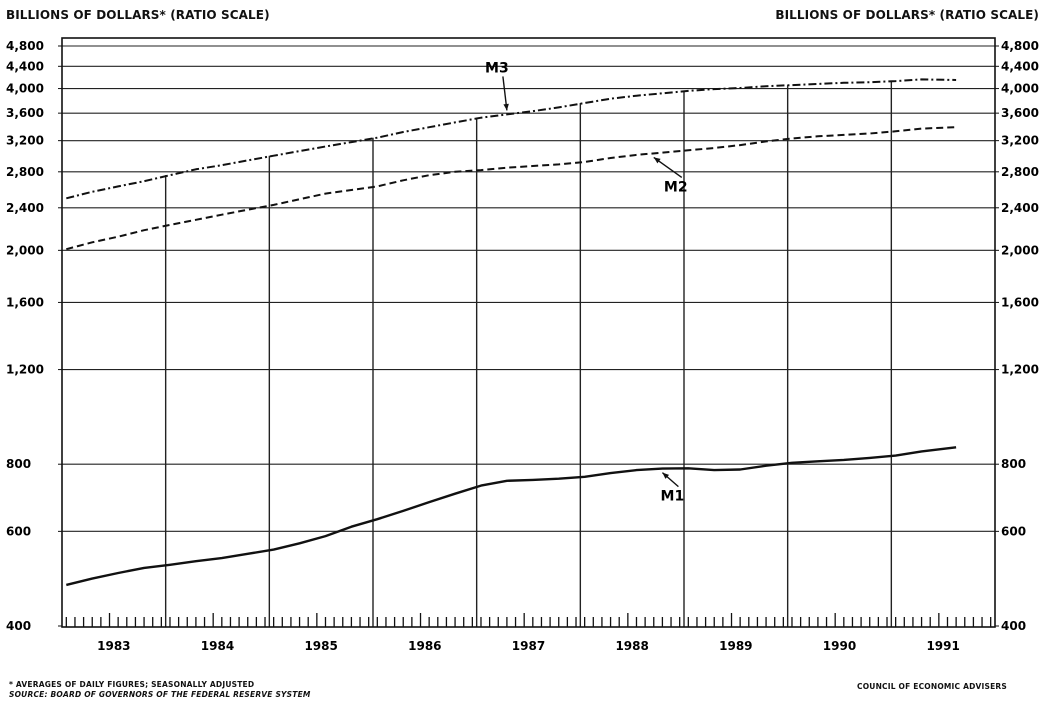  Describe the element at coordinates (907, 15) in the screenshot. I see `y-axis-label-right: BILLIONS OF DOLLARS* (RATIO SCALE)` at that location.